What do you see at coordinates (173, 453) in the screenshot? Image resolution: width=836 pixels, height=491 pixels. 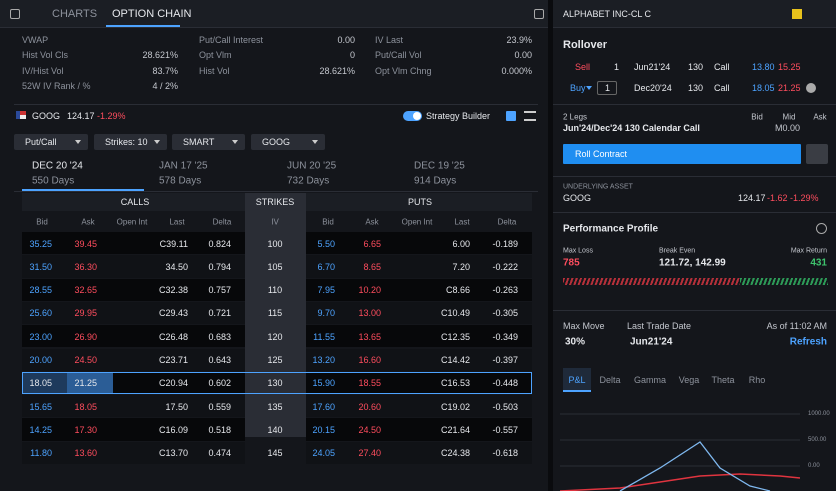 I see `cell: C13.70` at bounding box center [173, 453].